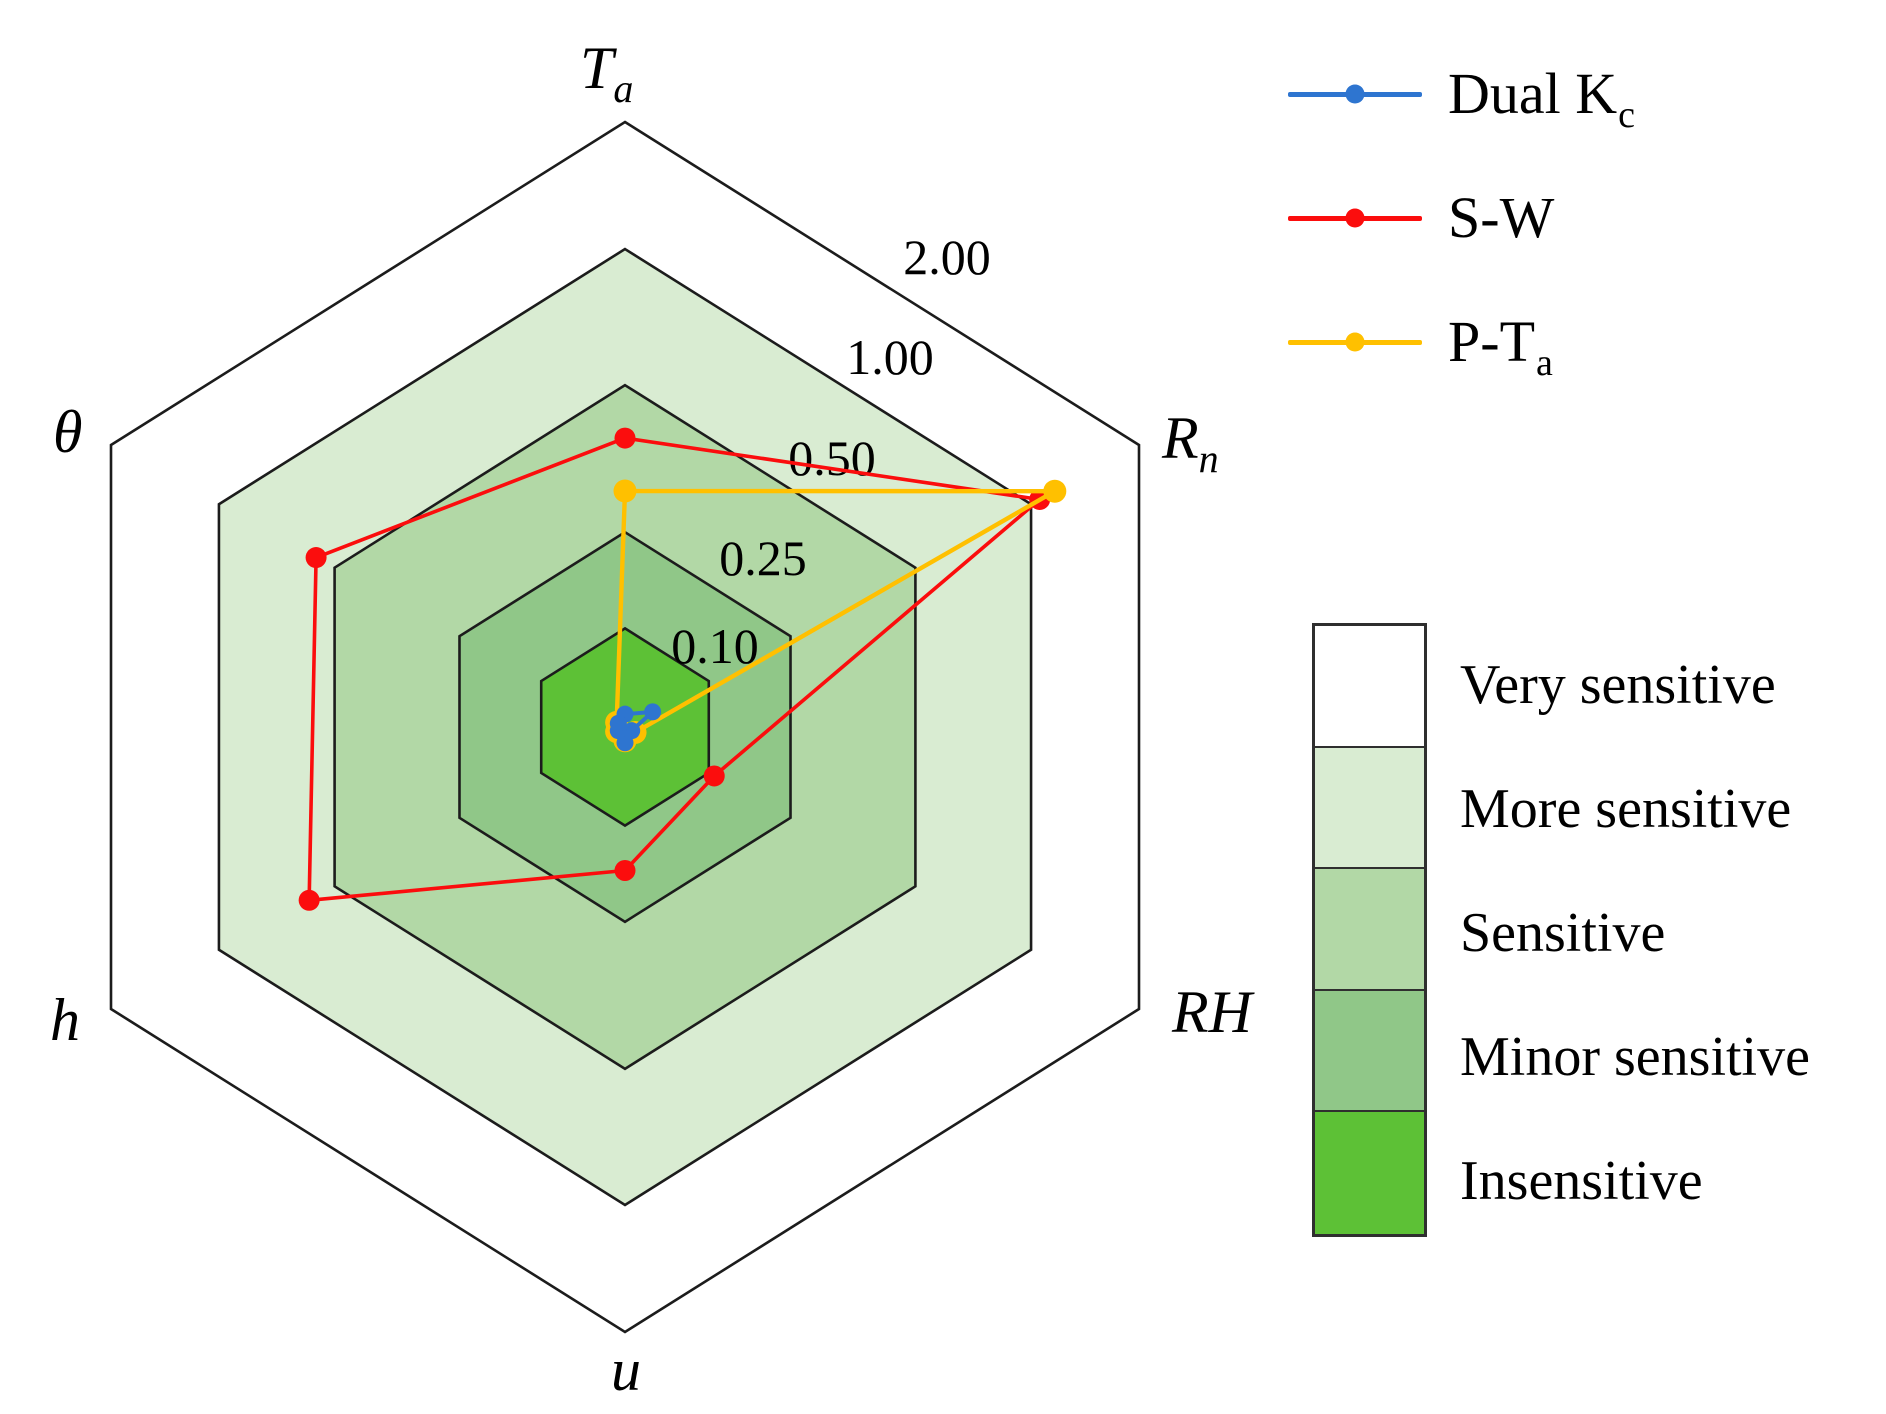 This screenshot has width=1886, height=1414. What do you see at coordinates (625, 491) in the screenshot?
I see `series-point-p-ta-Ta` at bounding box center [625, 491].